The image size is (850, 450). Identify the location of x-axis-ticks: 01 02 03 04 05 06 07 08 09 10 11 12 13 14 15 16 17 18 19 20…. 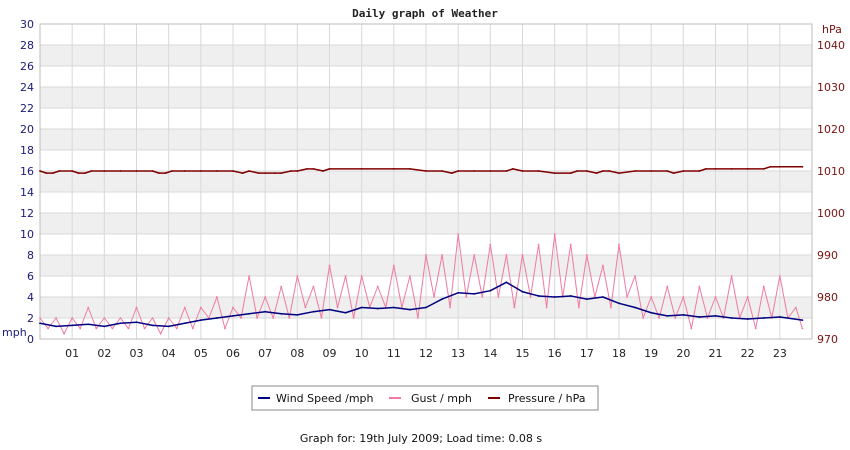
(426, 353).